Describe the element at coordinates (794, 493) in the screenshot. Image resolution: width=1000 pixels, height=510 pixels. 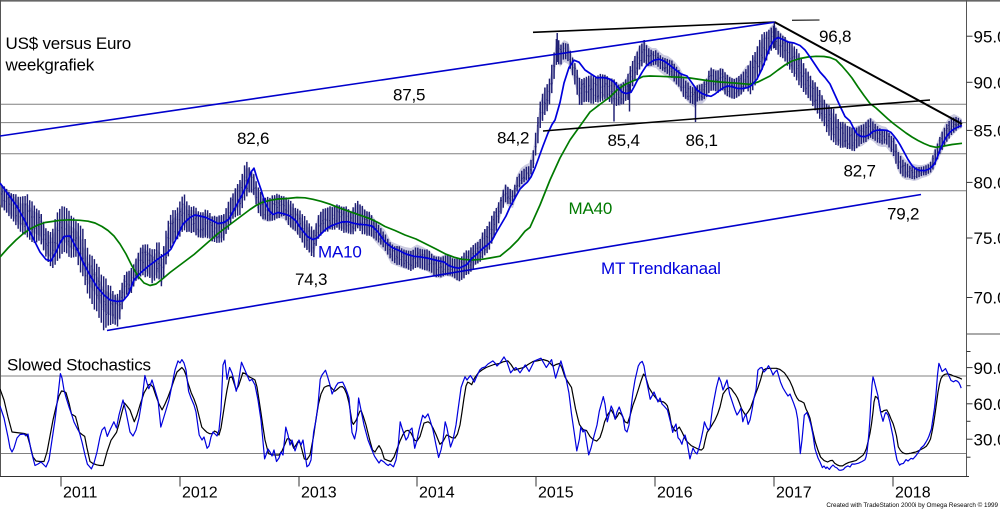
I see `svg-text: 2017` at that location.